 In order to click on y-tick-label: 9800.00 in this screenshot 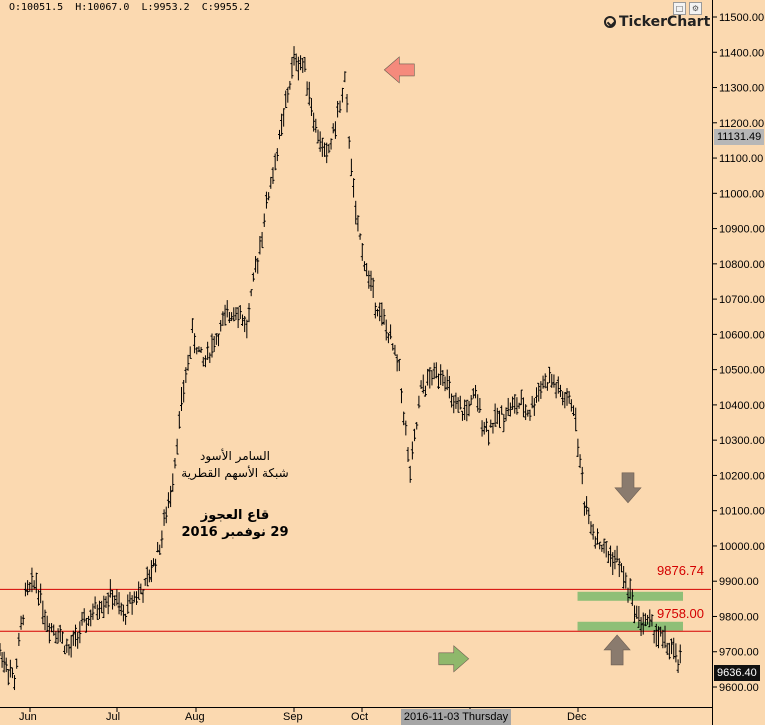, I will do `click(739, 617)`.